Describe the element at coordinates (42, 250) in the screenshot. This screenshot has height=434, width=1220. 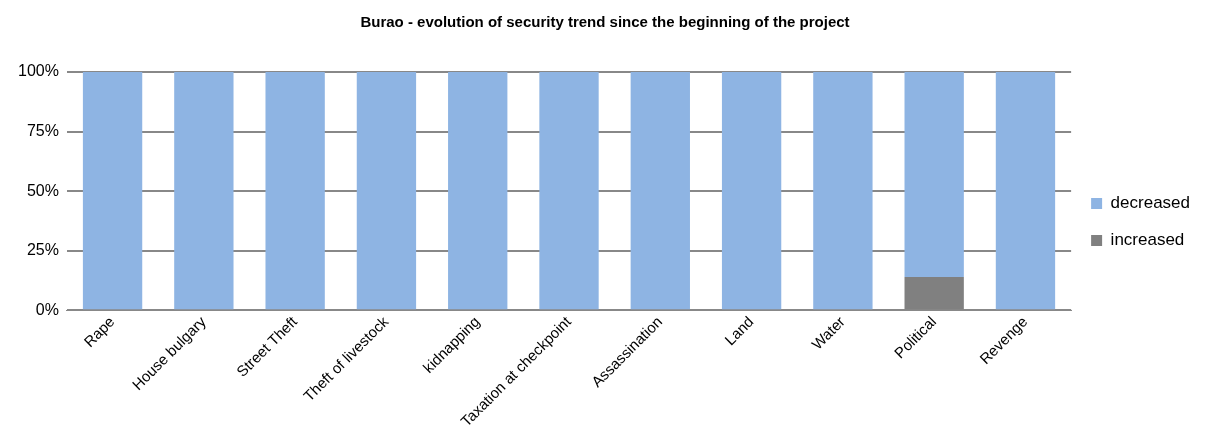
I see `y-tick-label: 25%` at that location.